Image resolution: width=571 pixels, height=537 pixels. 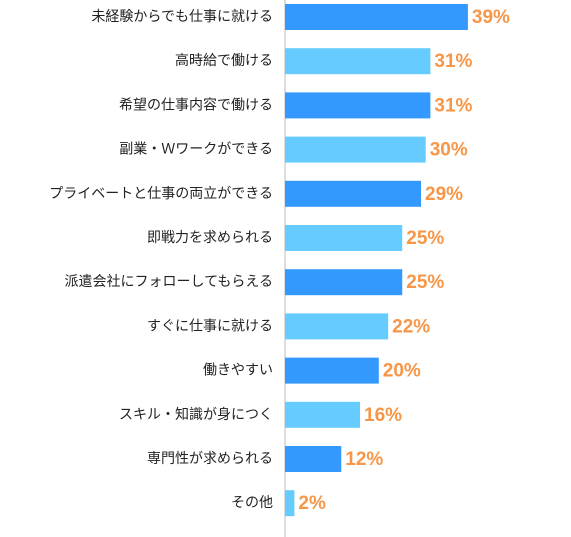 What do you see at coordinates (161, 194) in the screenshot?
I see `category-label: プライベートと仕事の両立ができる` at bounding box center [161, 194].